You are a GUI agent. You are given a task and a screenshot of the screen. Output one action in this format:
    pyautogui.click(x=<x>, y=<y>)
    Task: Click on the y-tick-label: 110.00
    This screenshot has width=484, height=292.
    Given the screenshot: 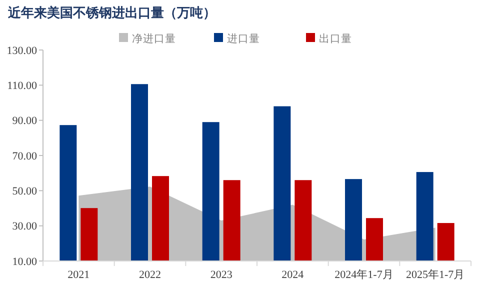 What is the action you would take?
    pyautogui.click(x=22, y=86)
    